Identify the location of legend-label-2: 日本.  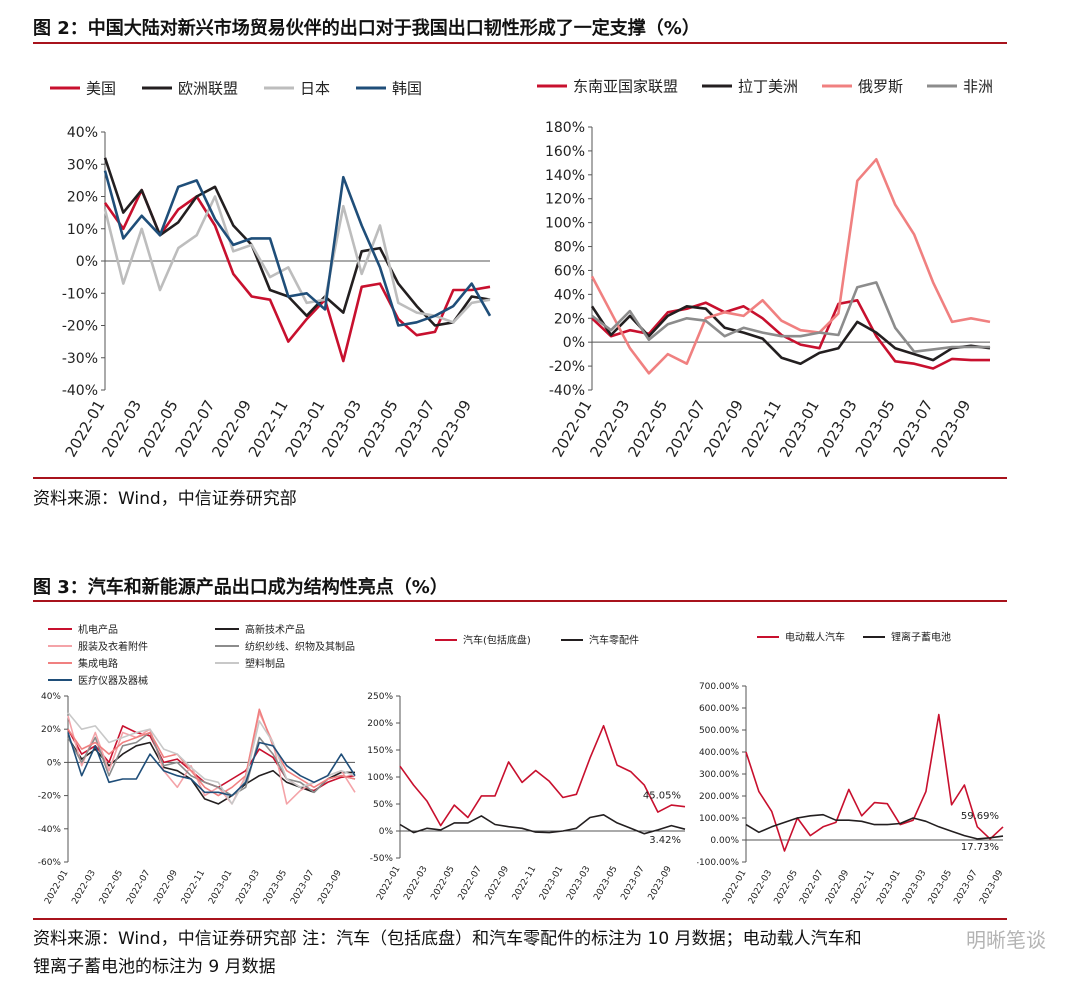
(315, 88).